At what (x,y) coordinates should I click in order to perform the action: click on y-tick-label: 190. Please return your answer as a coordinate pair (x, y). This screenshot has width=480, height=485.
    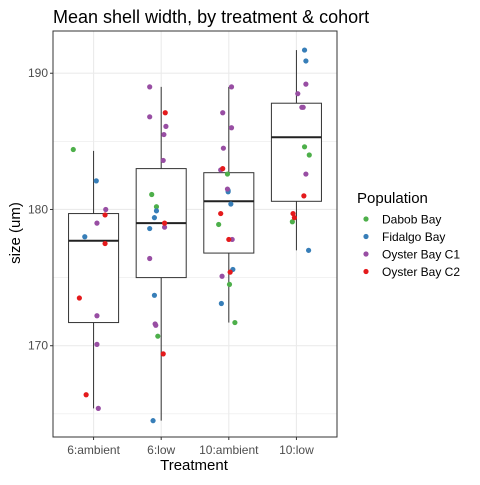
    Looking at the image, I should click on (38, 73).